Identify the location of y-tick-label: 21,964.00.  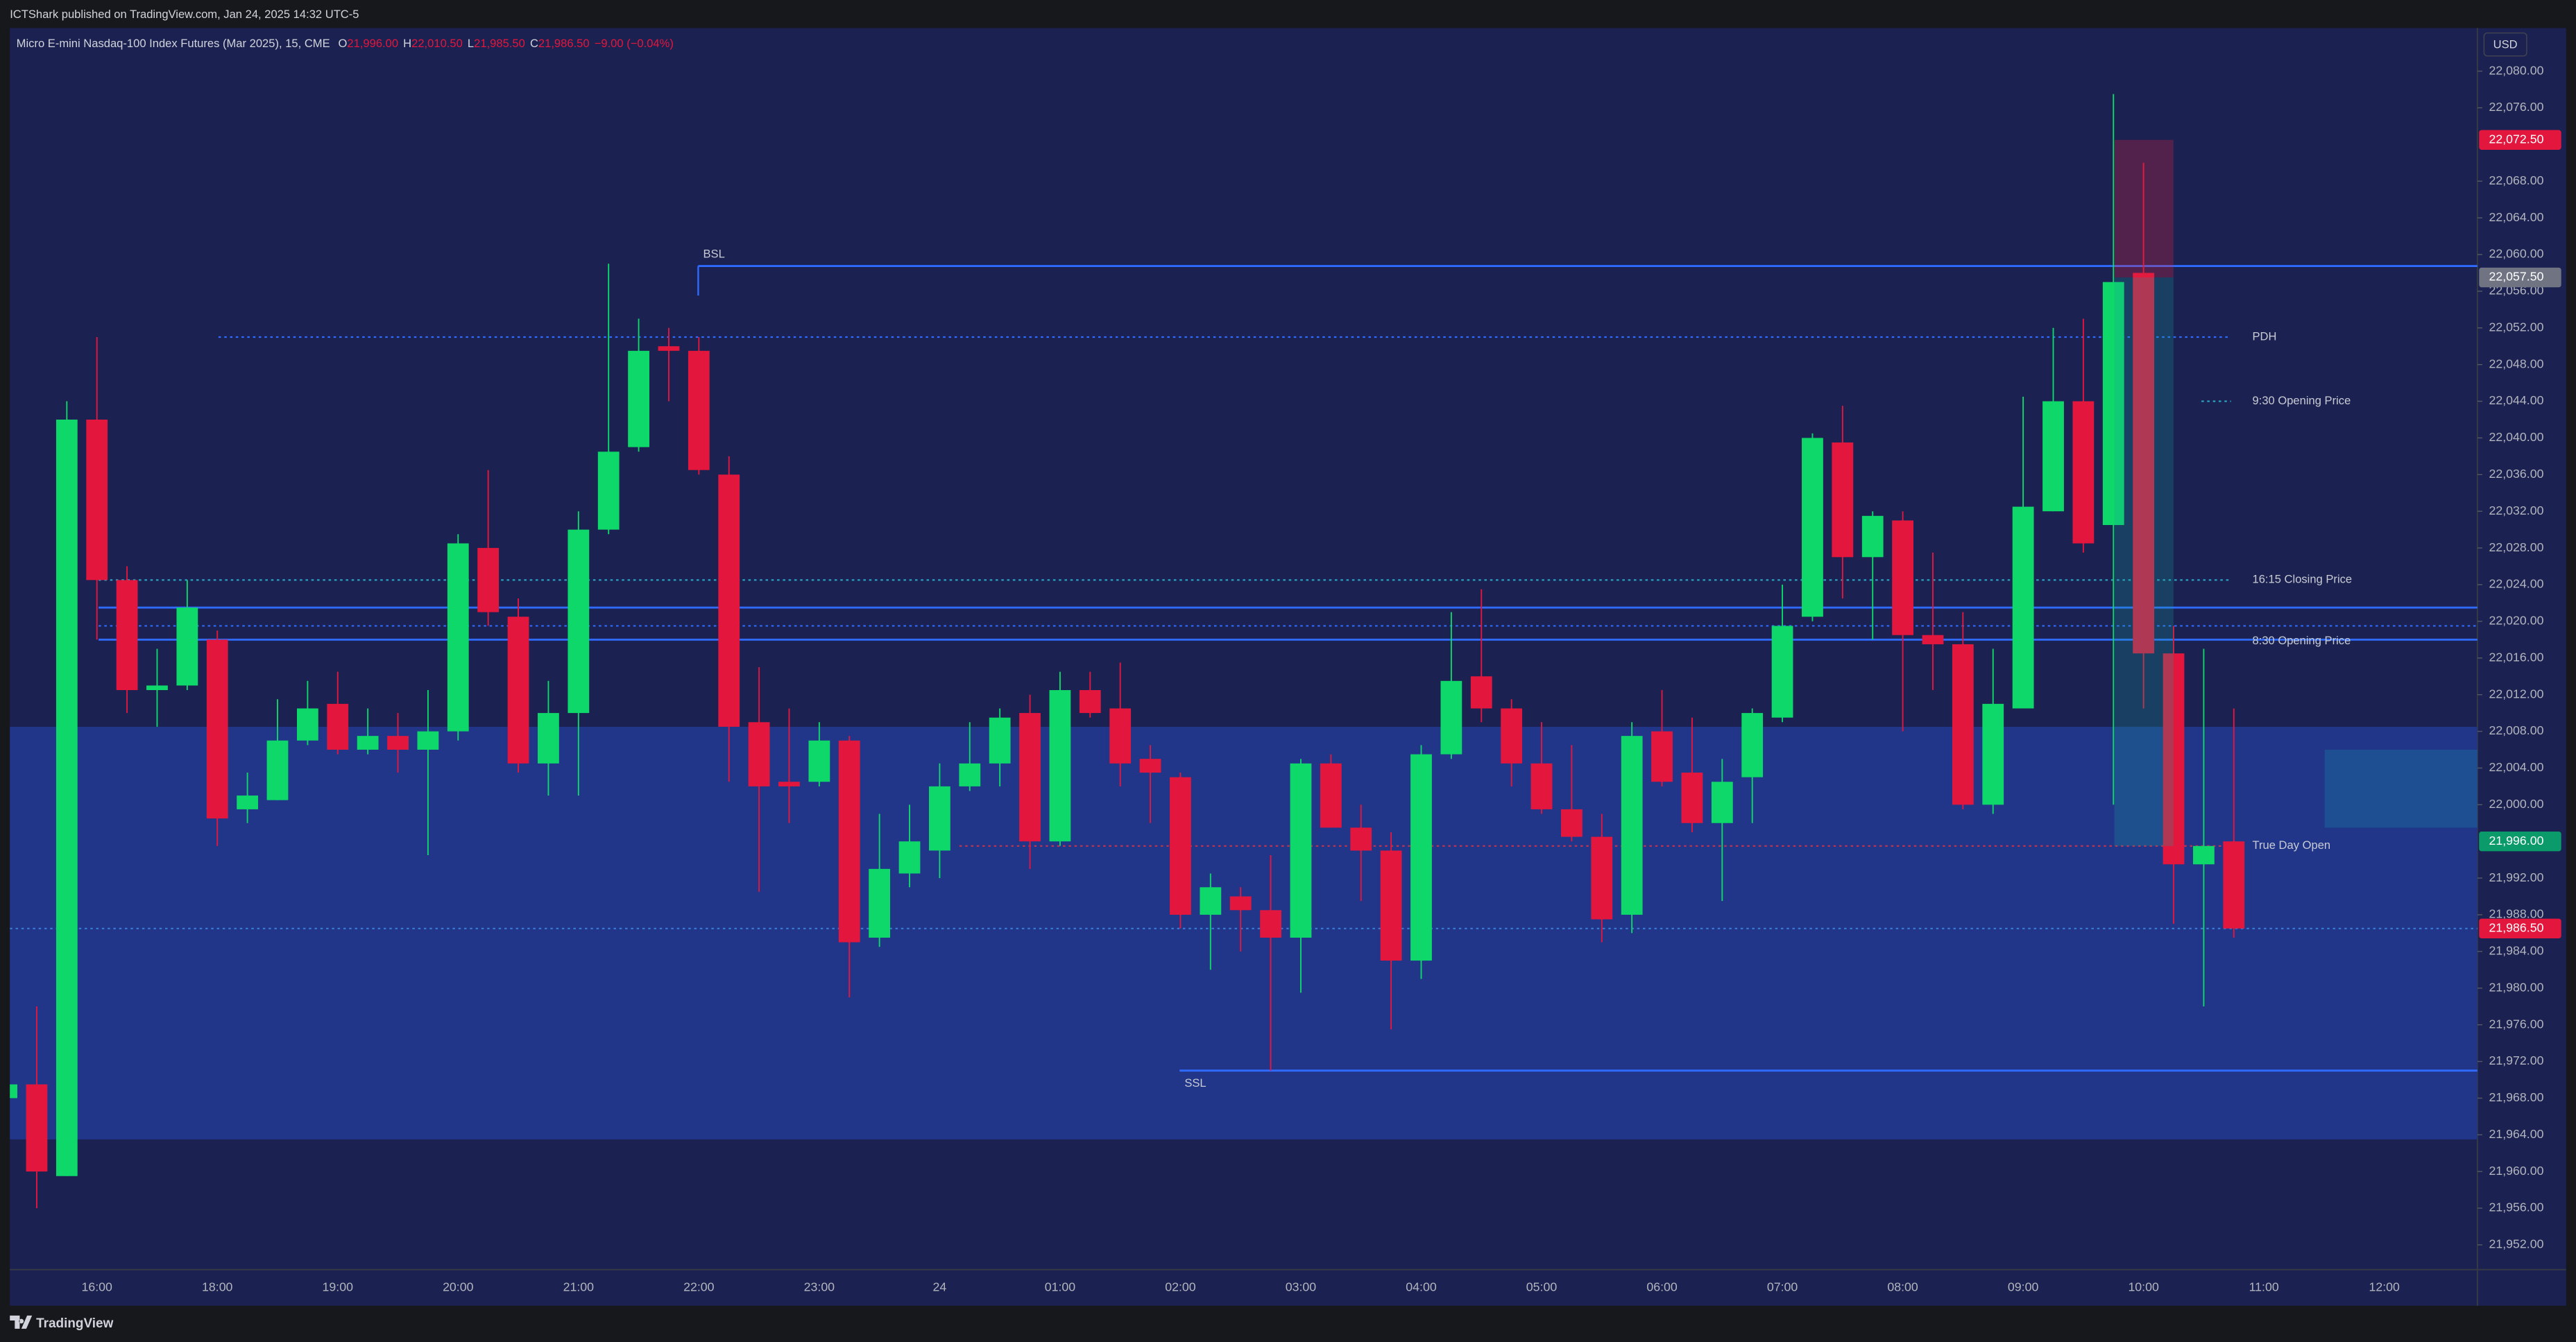
(2516, 1134).